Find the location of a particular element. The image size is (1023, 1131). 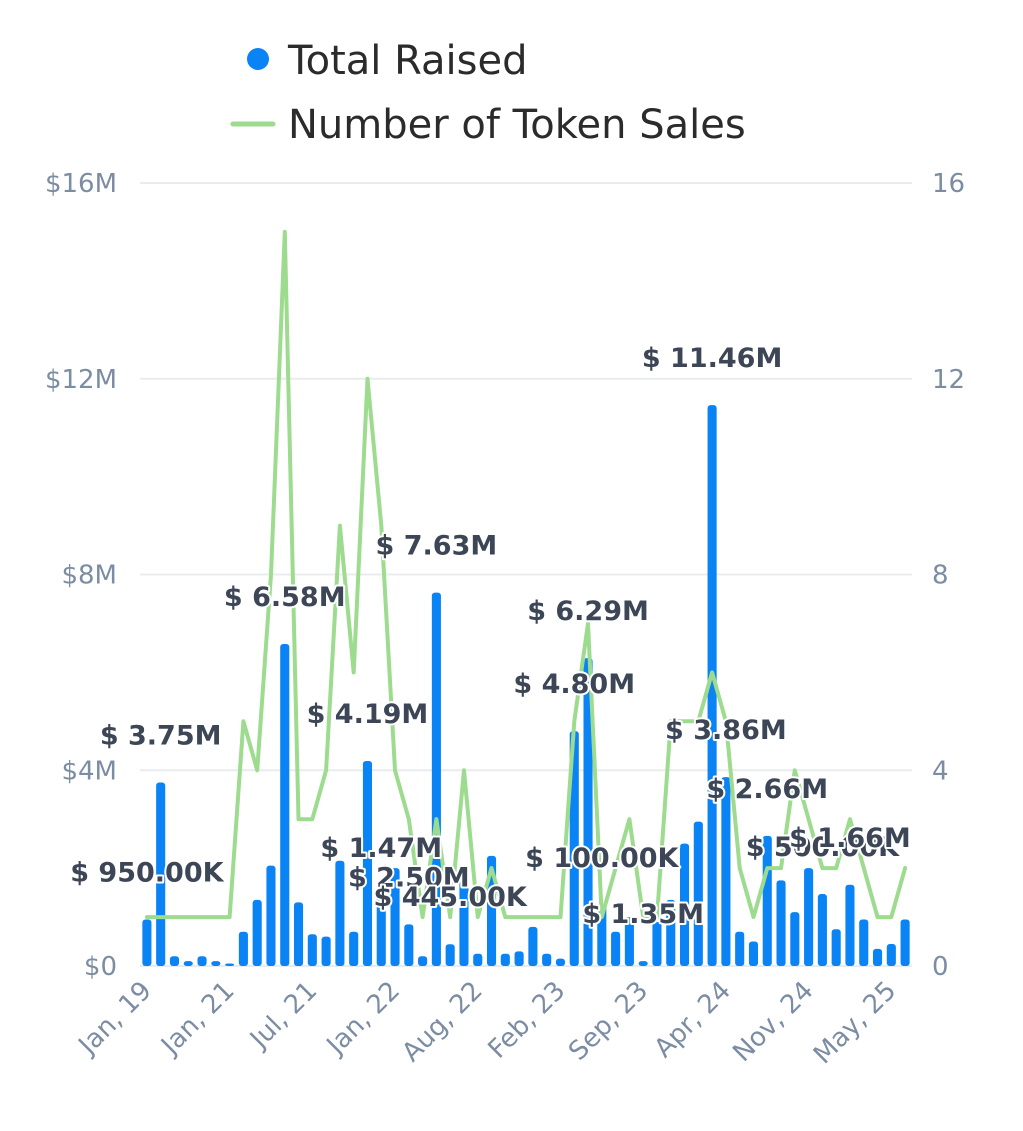

y-right-tick-label: 12 is located at coordinates (948, 380).